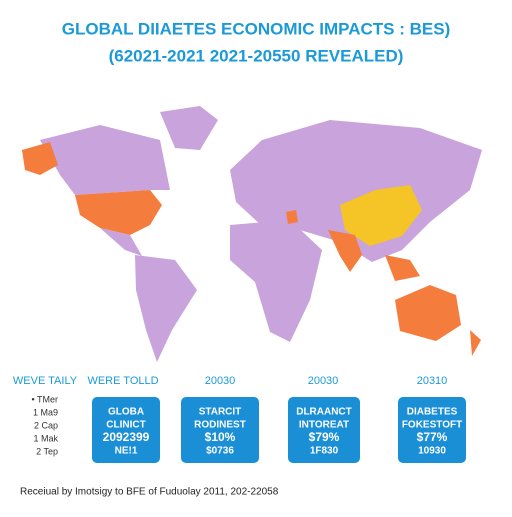 The height and width of the screenshot is (517, 512). What do you see at coordinates (432, 451) in the screenshot?
I see `card-line: 10930` at bounding box center [432, 451].